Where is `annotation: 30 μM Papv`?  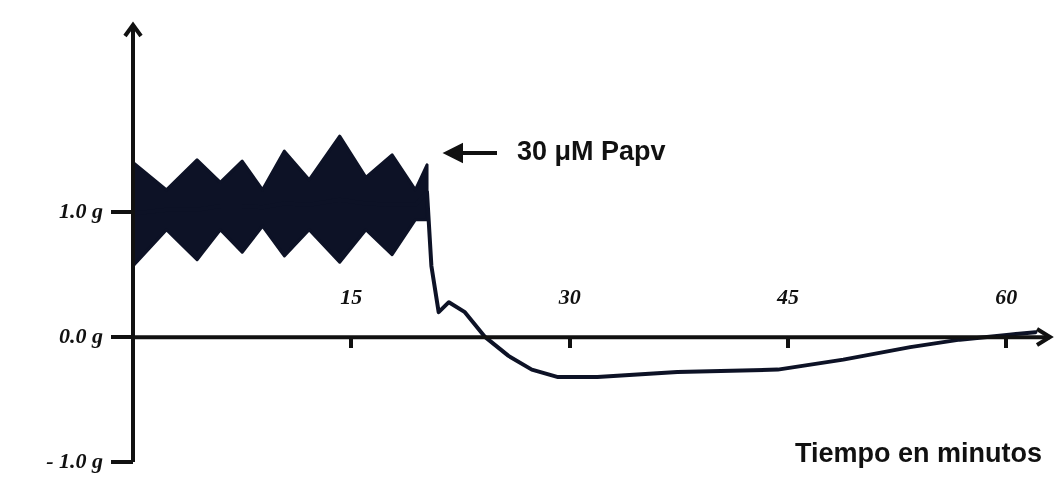 annotation: 30 μM Papv is located at coordinates (591, 151).